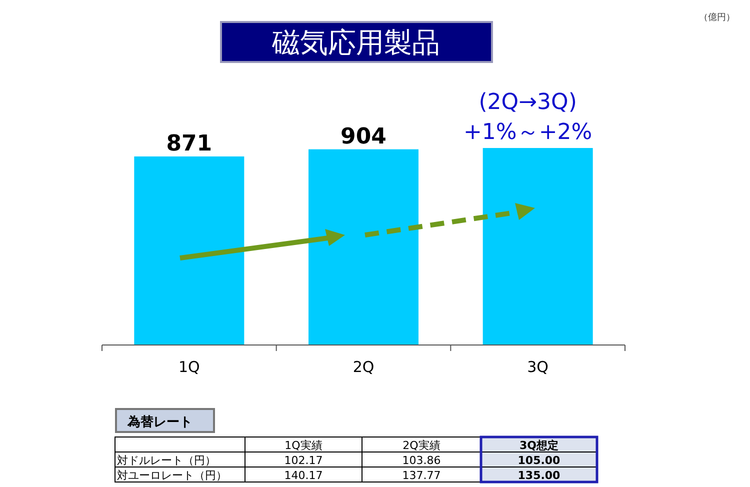  What do you see at coordinates (717, 17) in the screenshot?
I see `text: （億円）` at bounding box center [717, 17].